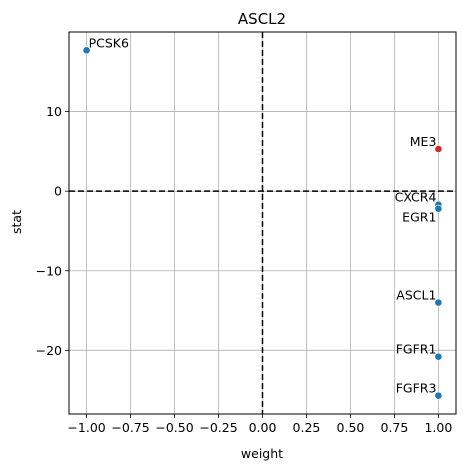  What do you see at coordinates (419, 217) in the screenshot?
I see `point-label: EGR1` at bounding box center [419, 217].